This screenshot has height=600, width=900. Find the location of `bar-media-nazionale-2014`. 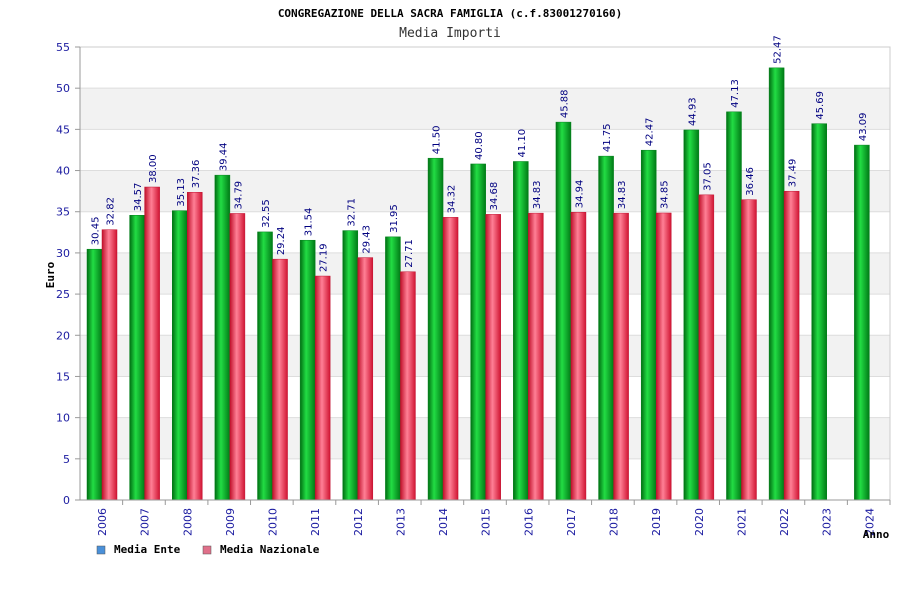

bar-media-nazionale-2014 is located at coordinates (450, 359).